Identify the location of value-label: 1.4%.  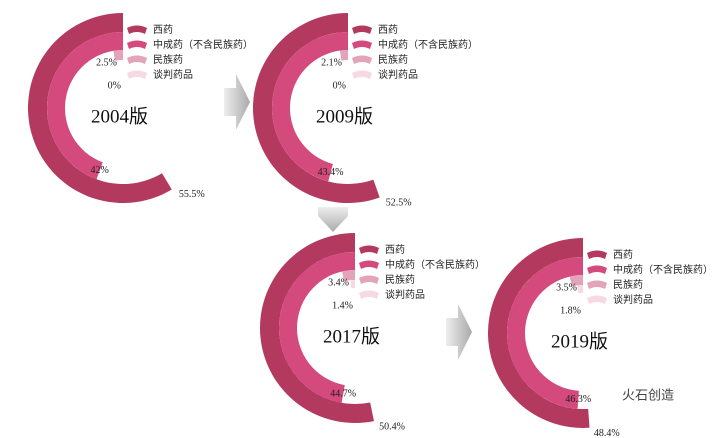
(342, 305).